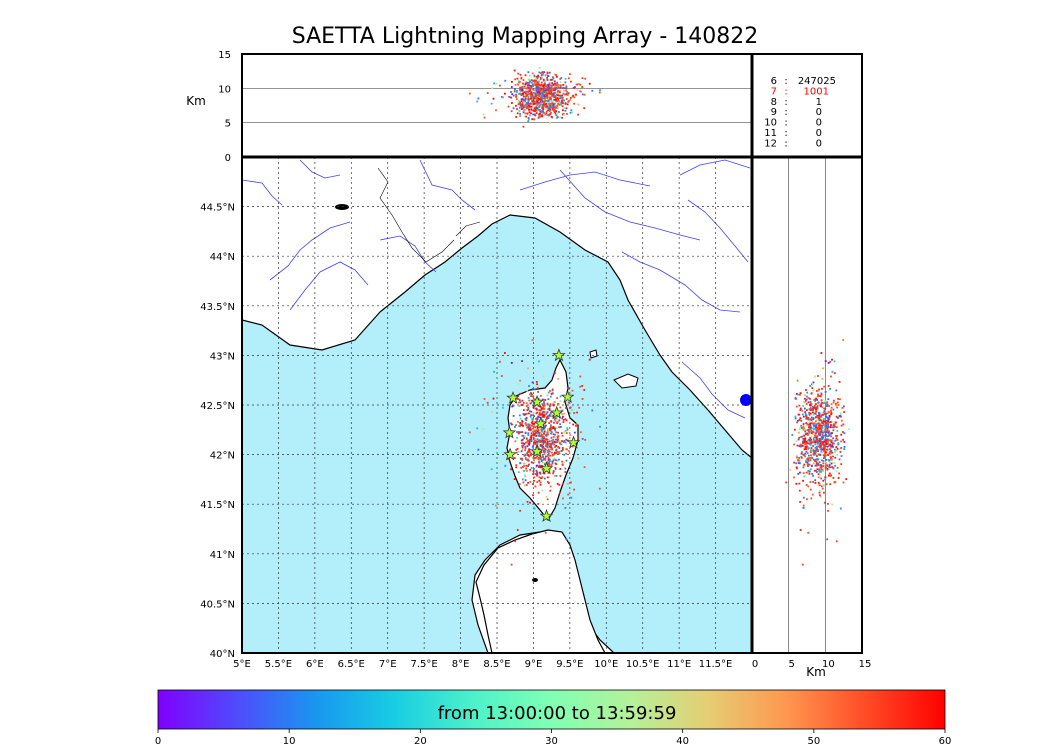 The height and width of the screenshot is (750, 1050). I want to click on lma-stations, so click(541, 435).